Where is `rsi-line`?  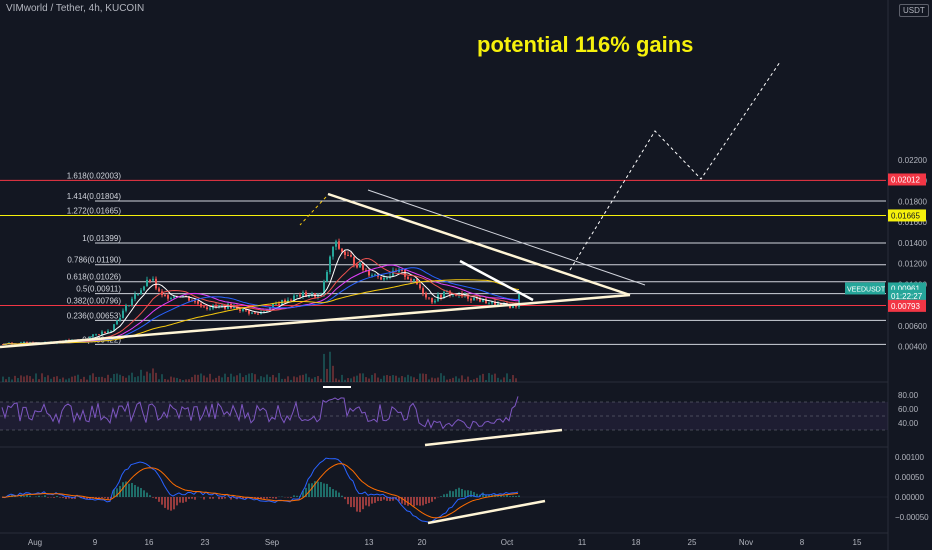
rsi-line is located at coordinates (260, 413).